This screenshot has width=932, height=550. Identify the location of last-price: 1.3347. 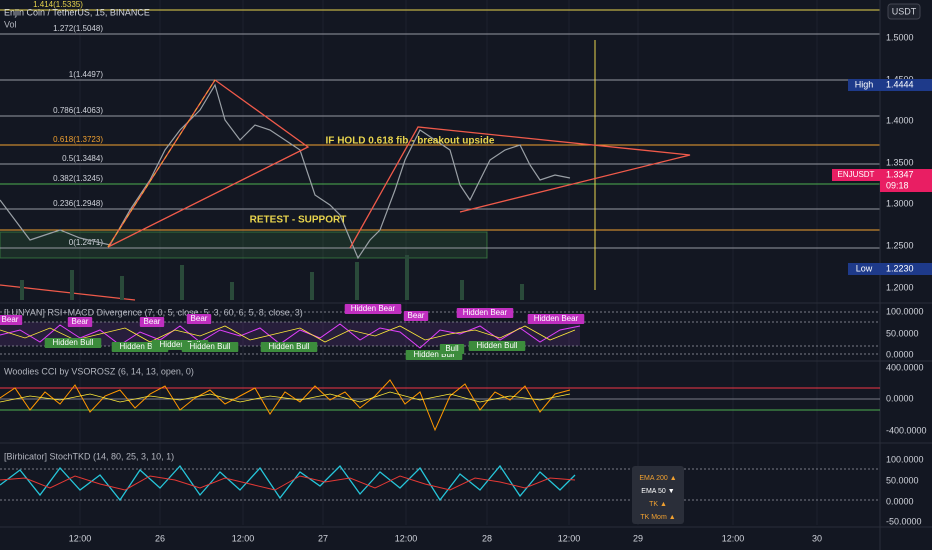
(900, 174).